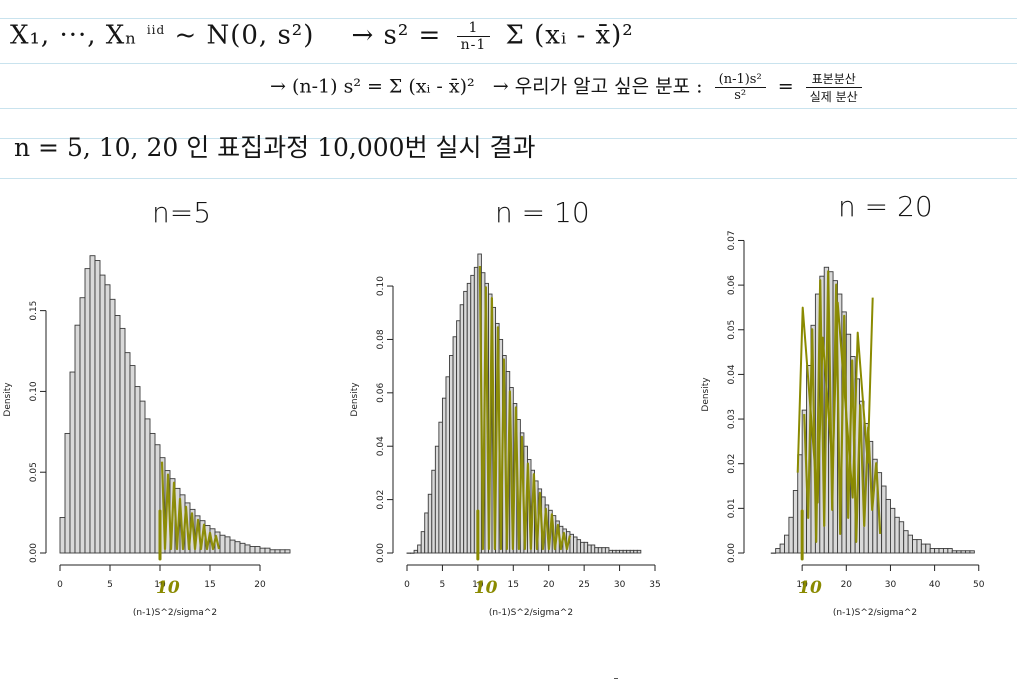 Image resolution: width=1017 pixels, height=684 pixels. I want to click on x-tick-label: 0, so click(407, 585).